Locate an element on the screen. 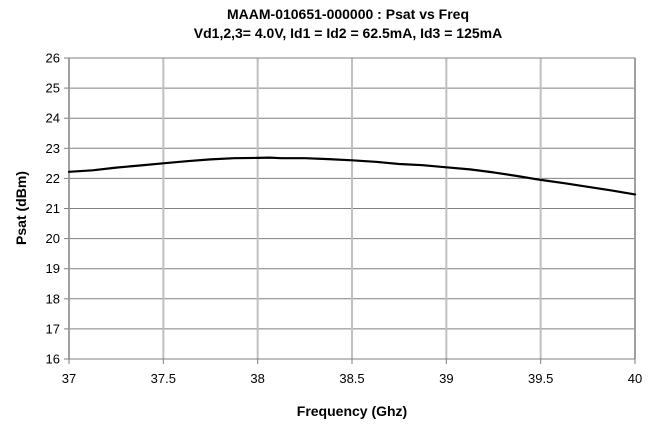 This screenshot has height=426, width=655. x-tick-label: 39.5 is located at coordinates (540, 378).